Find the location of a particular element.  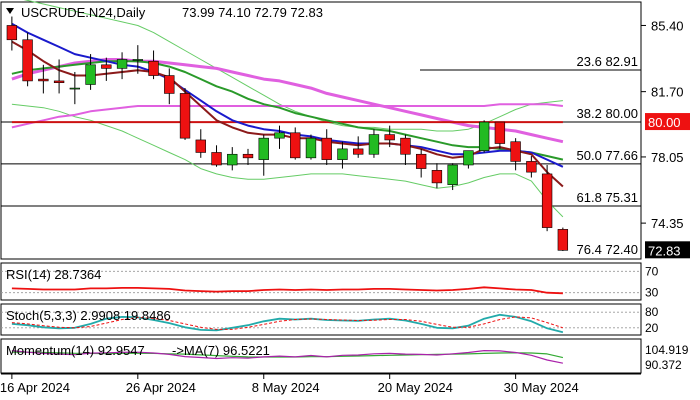

chart-symbol-title: USCRUDE.N24,Daily is located at coordinates (83, 12).